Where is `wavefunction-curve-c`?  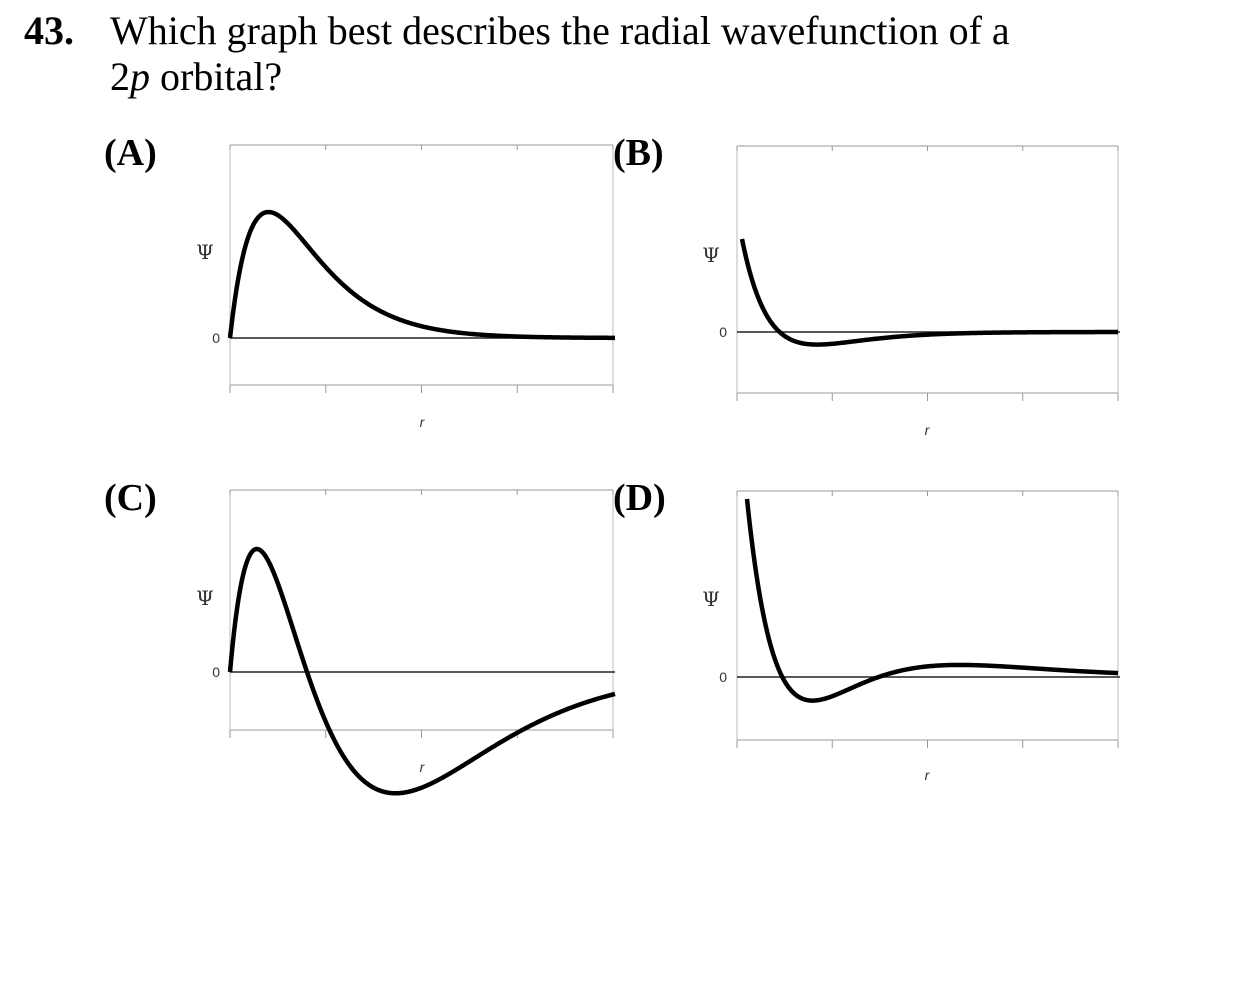 wavefunction-curve-c is located at coordinates (421, 671).